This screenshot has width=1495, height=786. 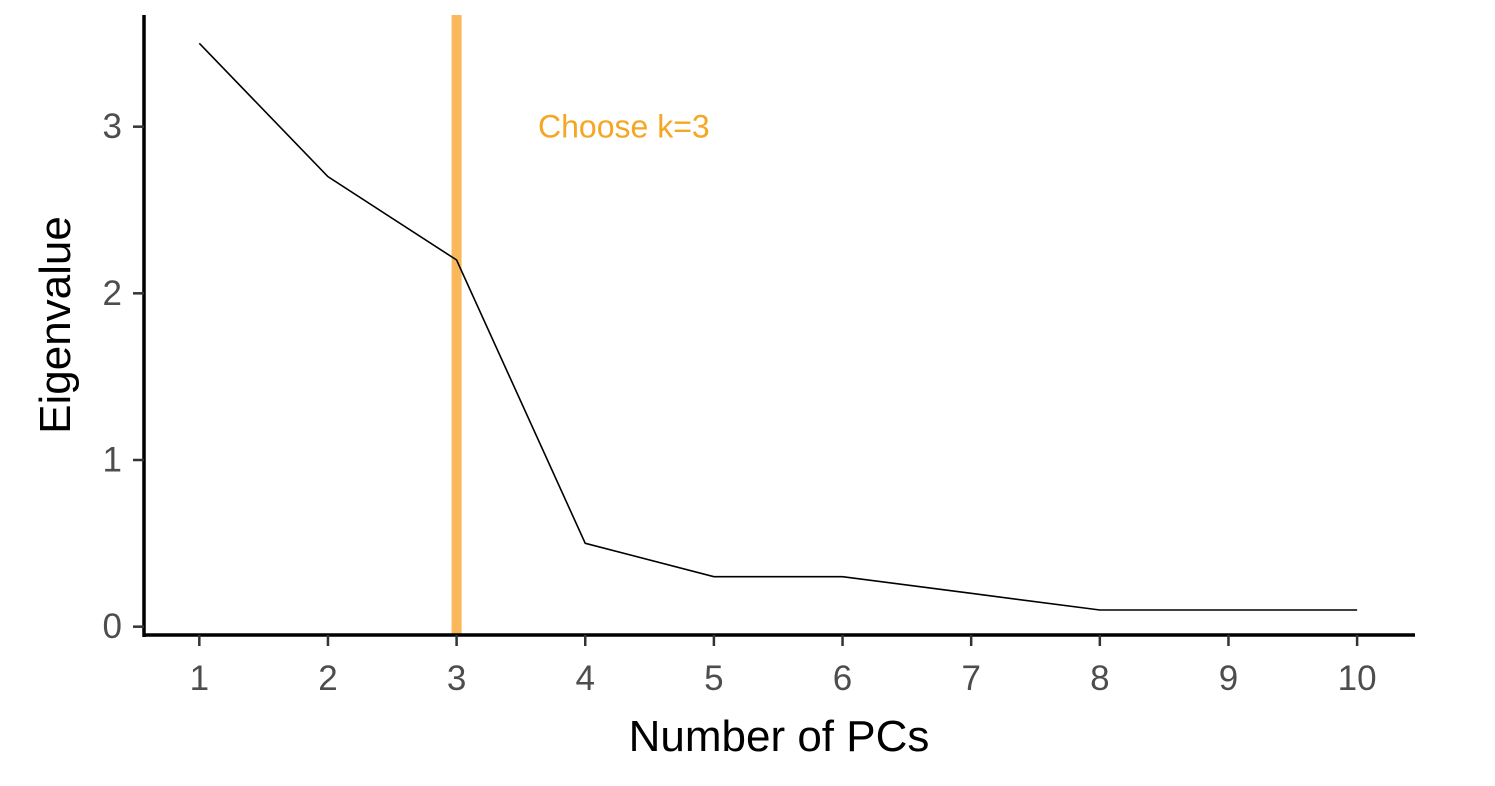 What do you see at coordinates (112, 126) in the screenshot?
I see `y-tick-label: 3` at bounding box center [112, 126].